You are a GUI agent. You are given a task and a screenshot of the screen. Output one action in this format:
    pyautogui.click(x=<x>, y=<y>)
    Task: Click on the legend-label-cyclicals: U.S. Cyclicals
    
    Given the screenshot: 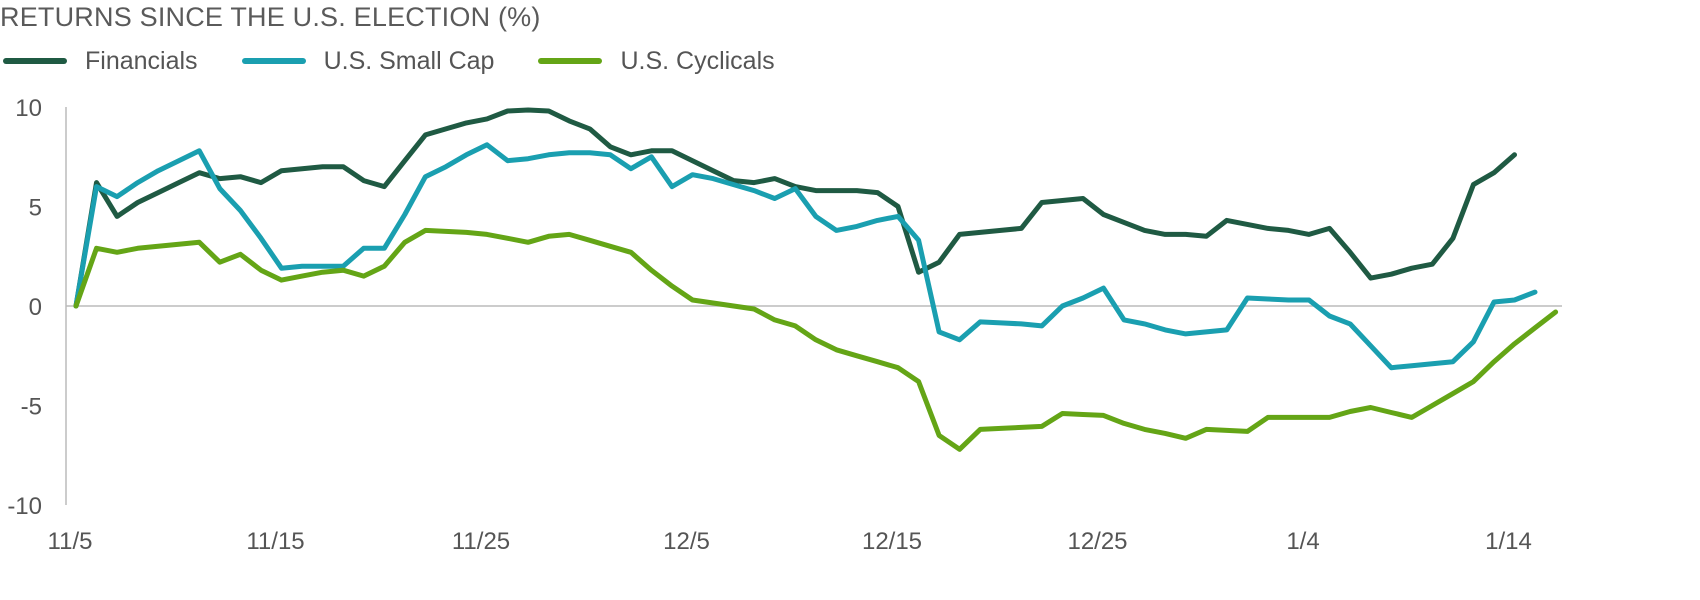 What is the action you would take?
    pyautogui.click(x=697, y=60)
    